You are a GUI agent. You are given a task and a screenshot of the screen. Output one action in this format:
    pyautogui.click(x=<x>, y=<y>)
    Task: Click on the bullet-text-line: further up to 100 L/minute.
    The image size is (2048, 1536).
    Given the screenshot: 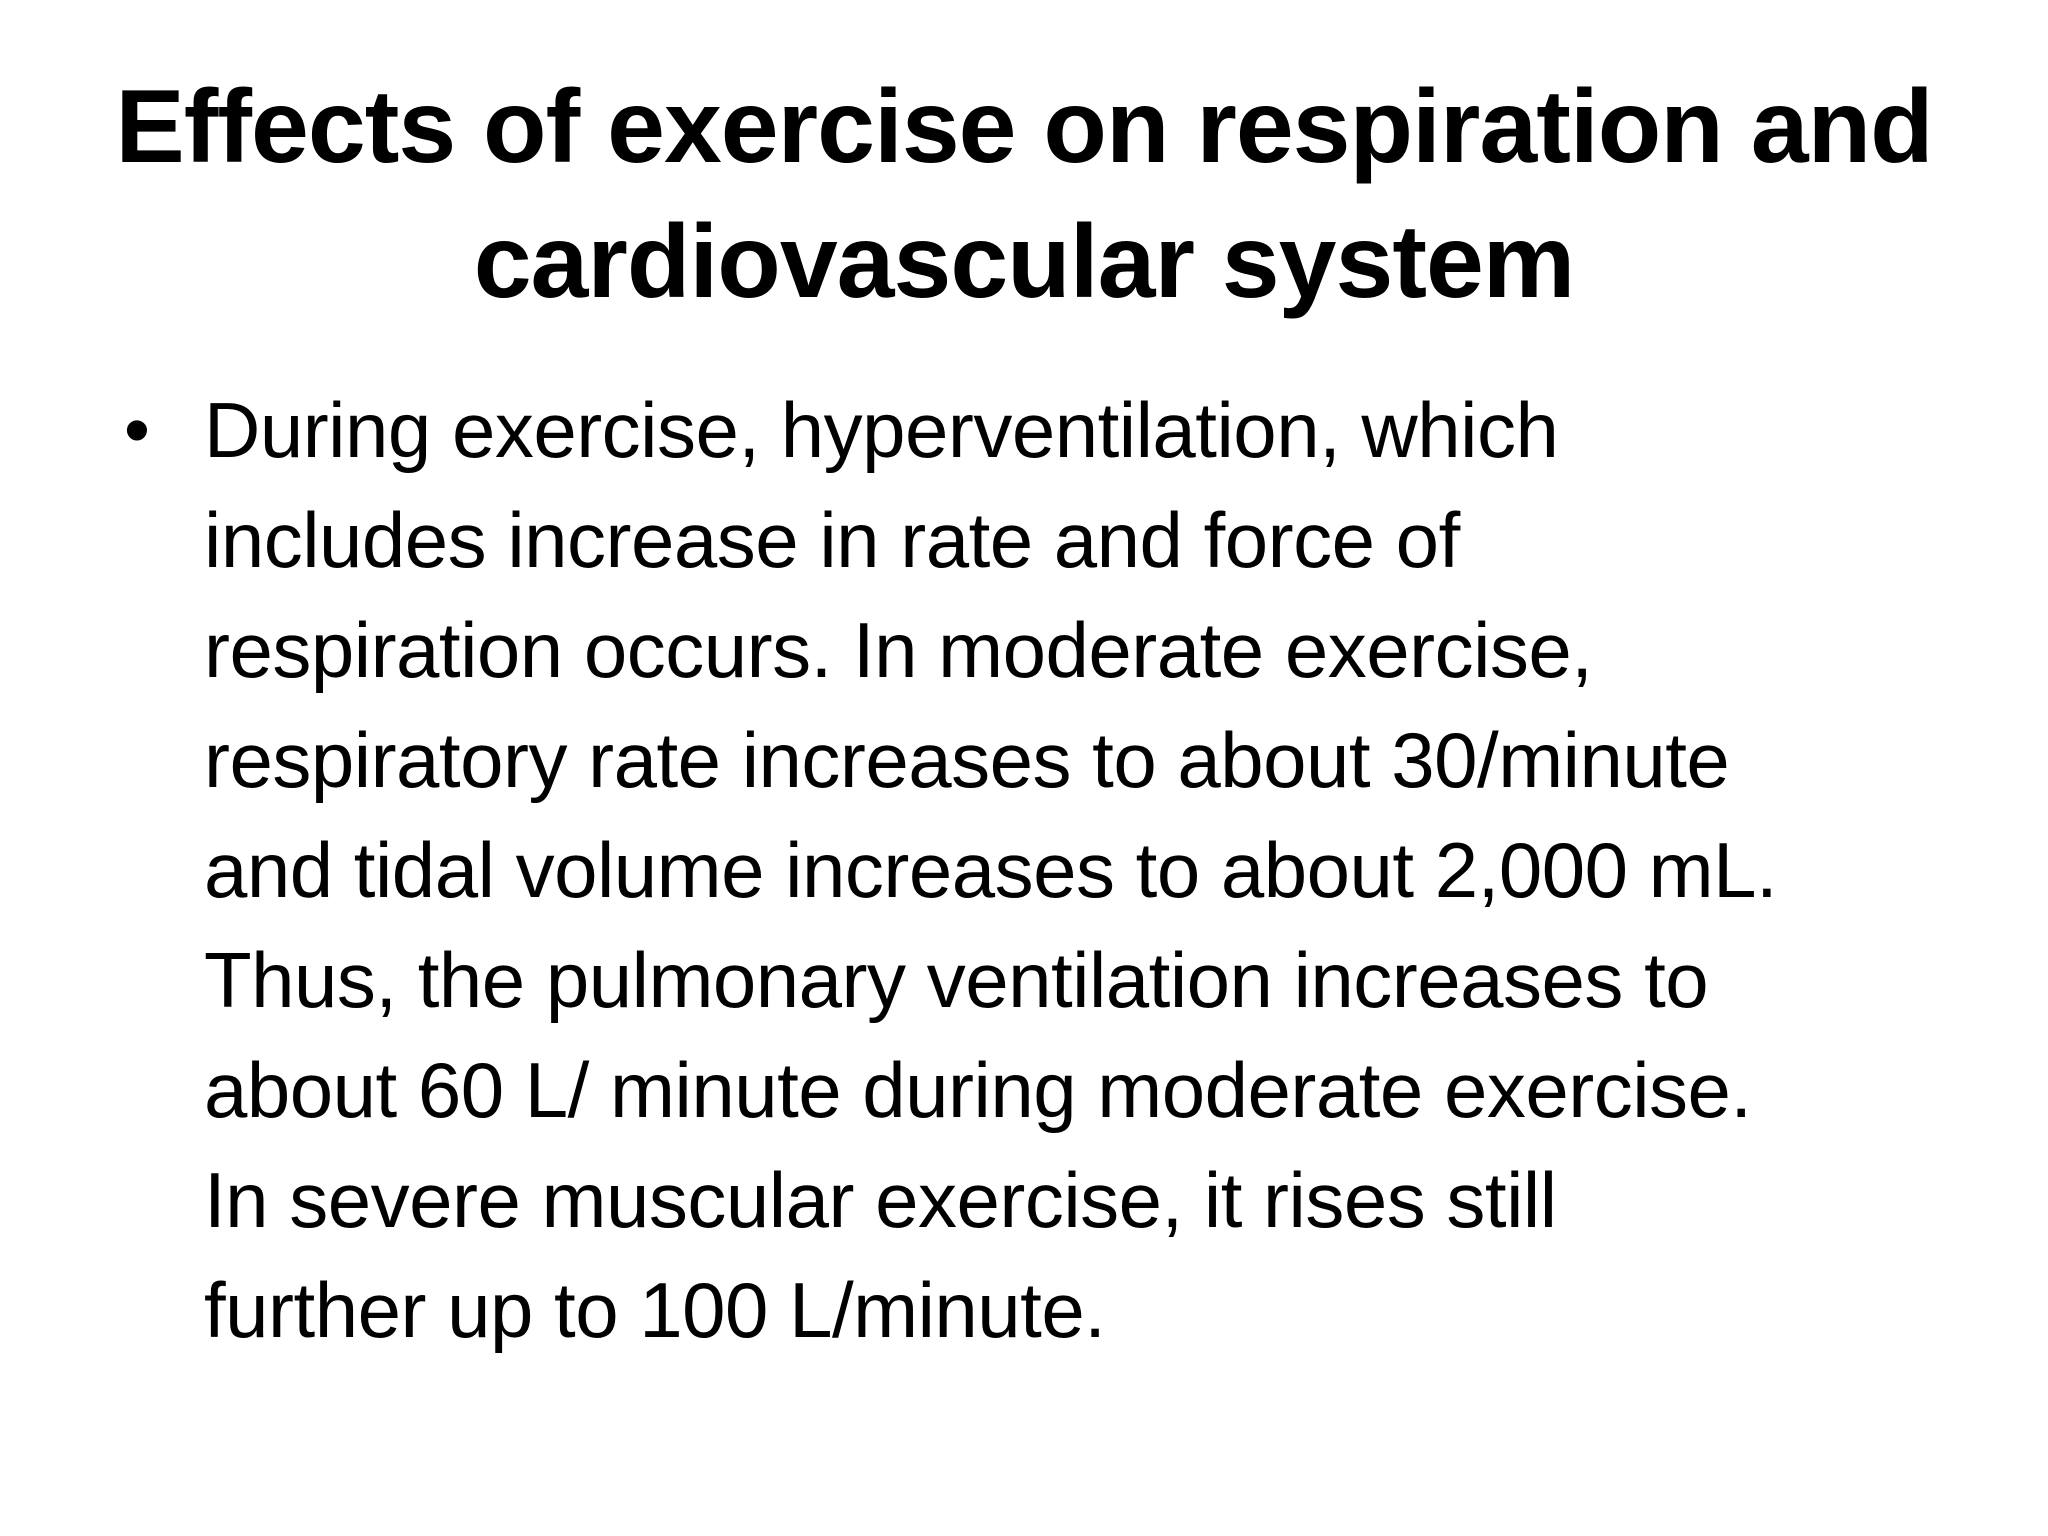 What is the action you would take?
    pyautogui.click(x=655, y=1310)
    